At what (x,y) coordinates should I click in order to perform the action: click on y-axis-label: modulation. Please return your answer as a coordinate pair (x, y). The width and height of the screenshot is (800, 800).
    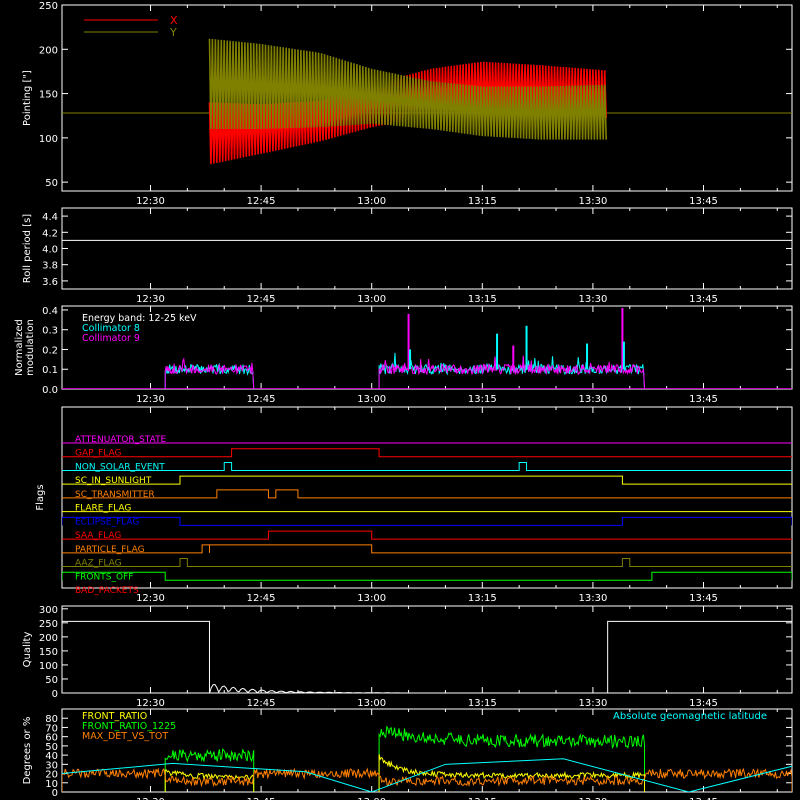
    Looking at the image, I should click on (30, 347).